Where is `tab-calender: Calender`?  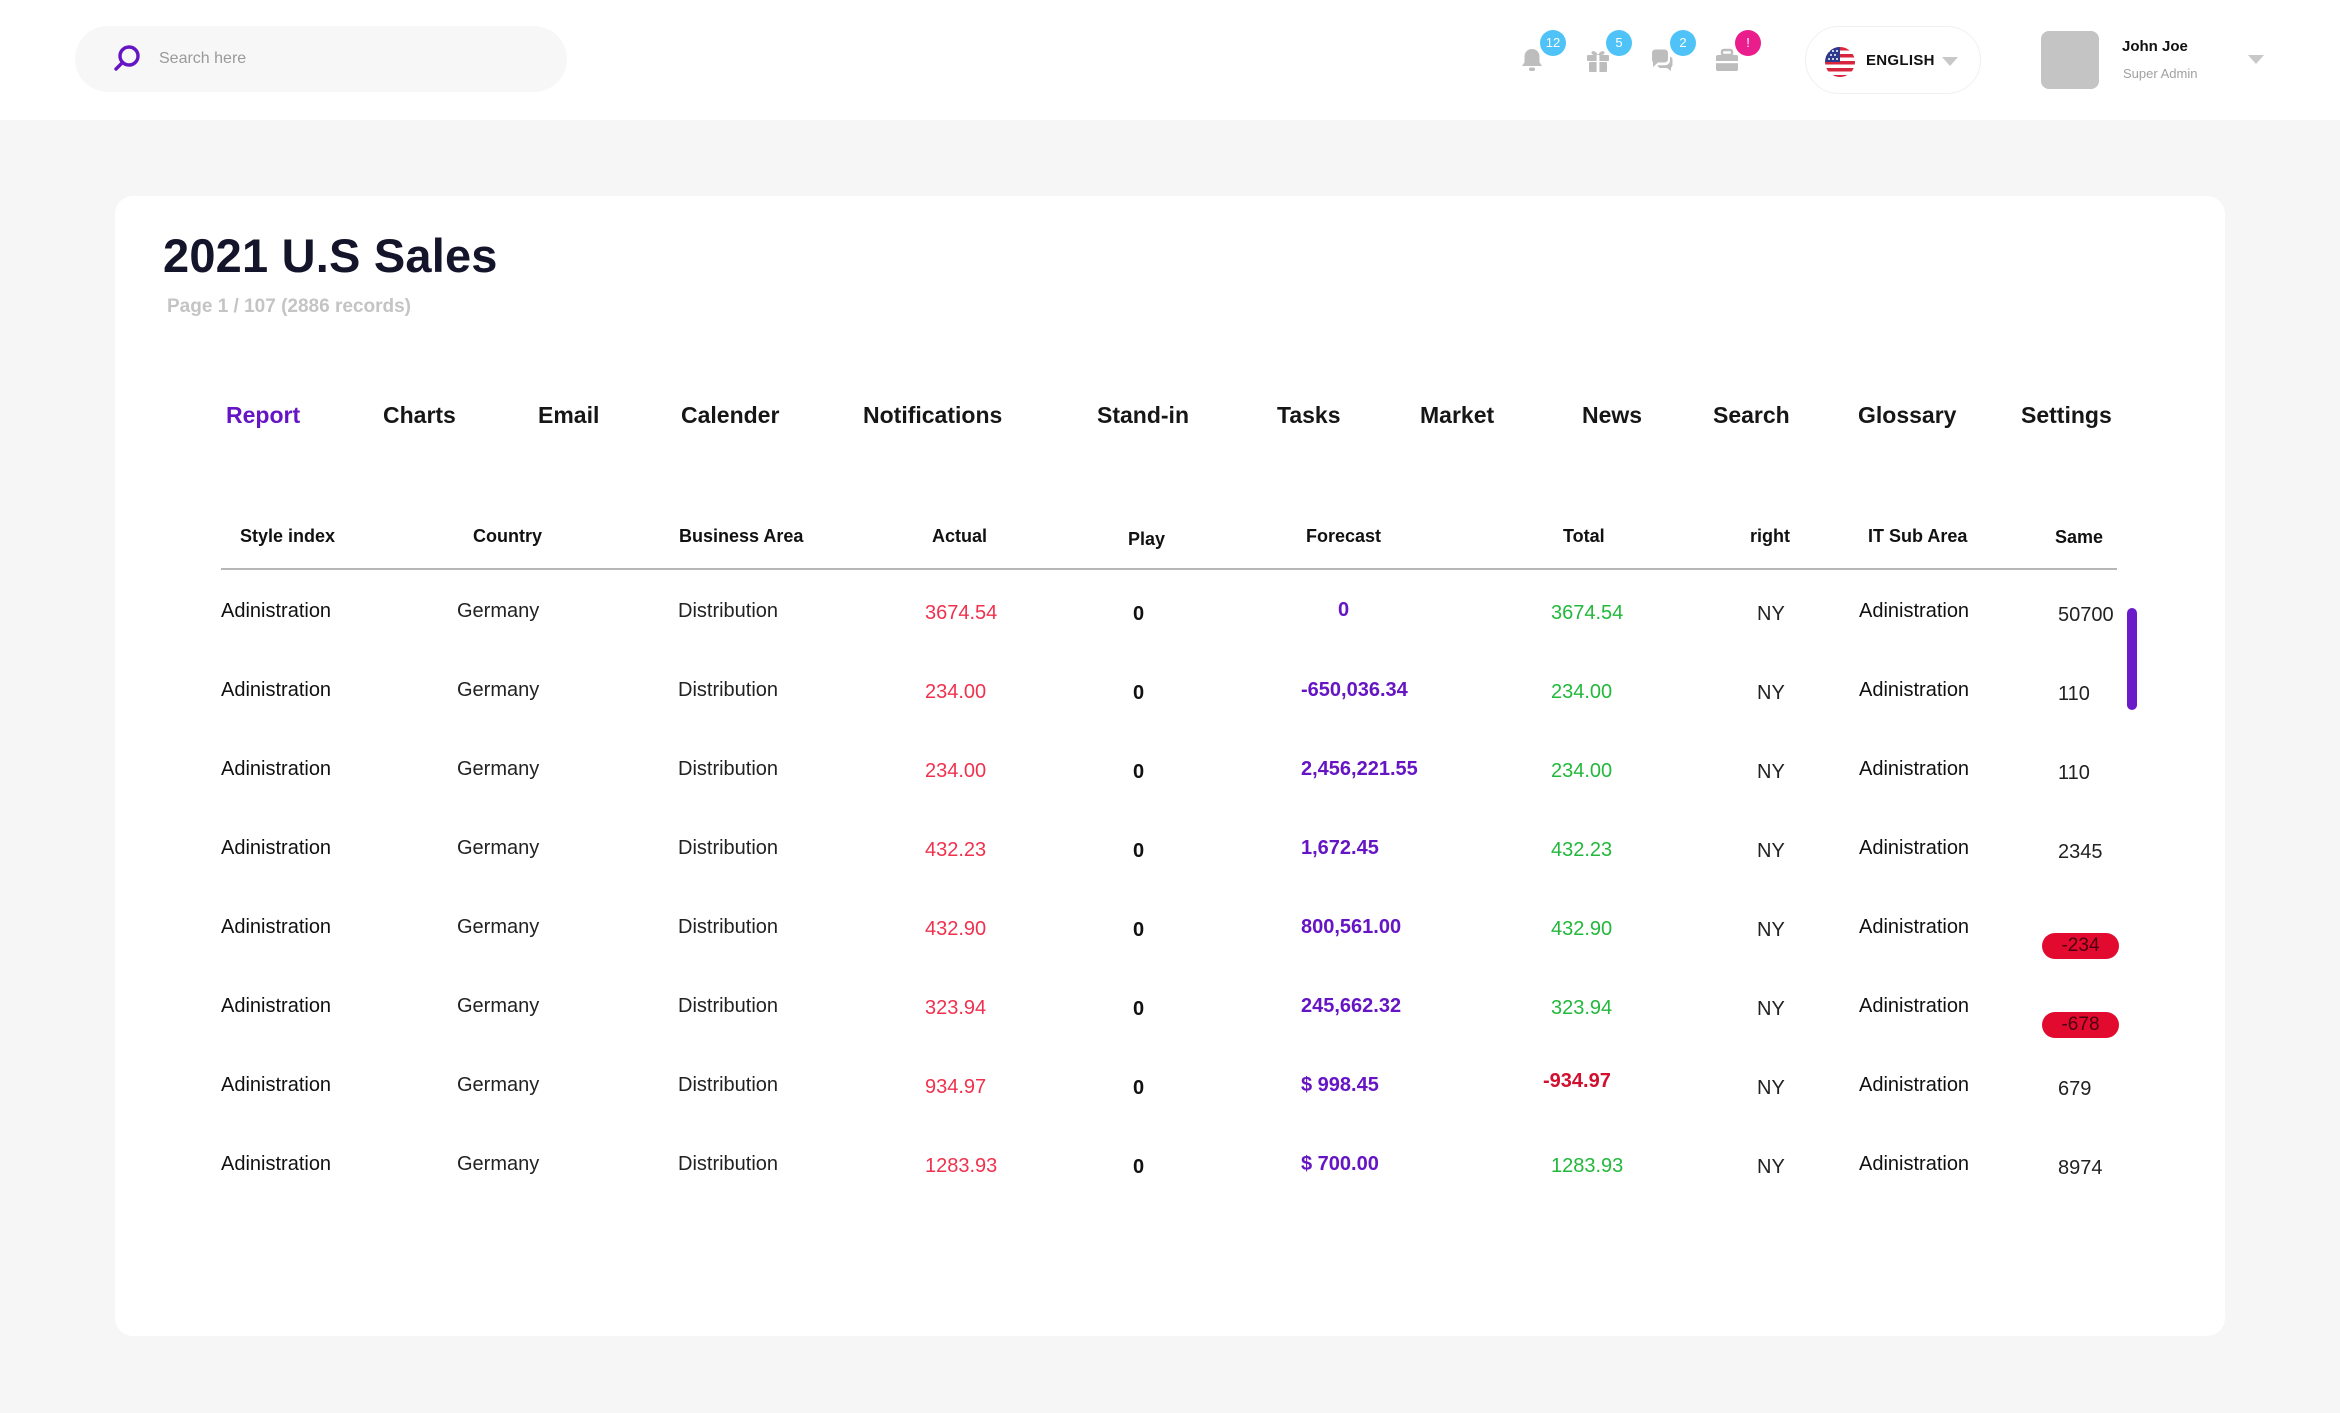 tab-calender: Calender is located at coordinates (730, 415).